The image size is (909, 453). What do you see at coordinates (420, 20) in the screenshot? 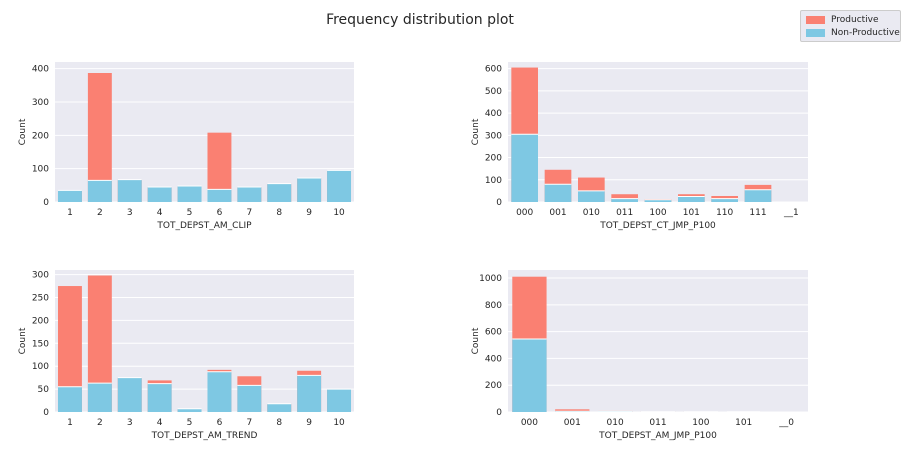
I see `figure-title: Frequency distribution plot` at bounding box center [420, 20].